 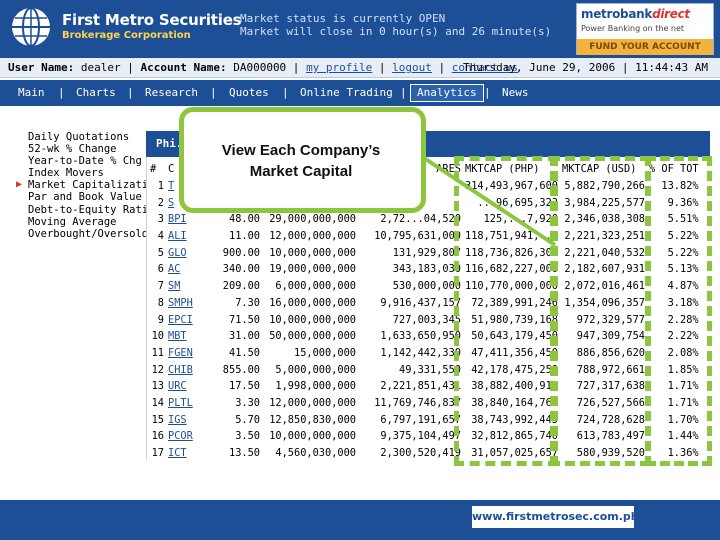 What do you see at coordinates (171, 186) in the screenshot?
I see `stock-code-link: T` at bounding box center [171, 186].